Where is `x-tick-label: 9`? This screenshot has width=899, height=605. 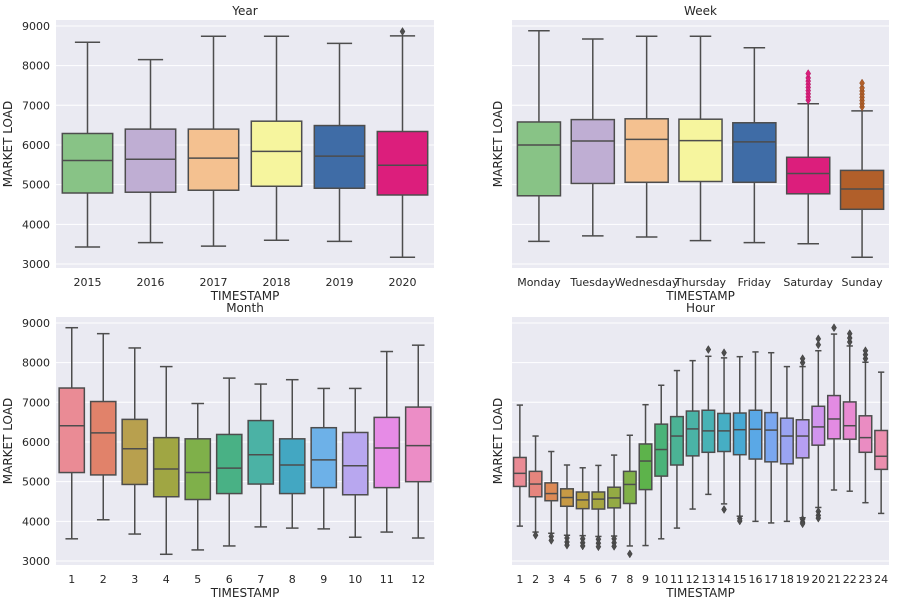 x-tick-label: 9 is located at coordinates (645, 579).